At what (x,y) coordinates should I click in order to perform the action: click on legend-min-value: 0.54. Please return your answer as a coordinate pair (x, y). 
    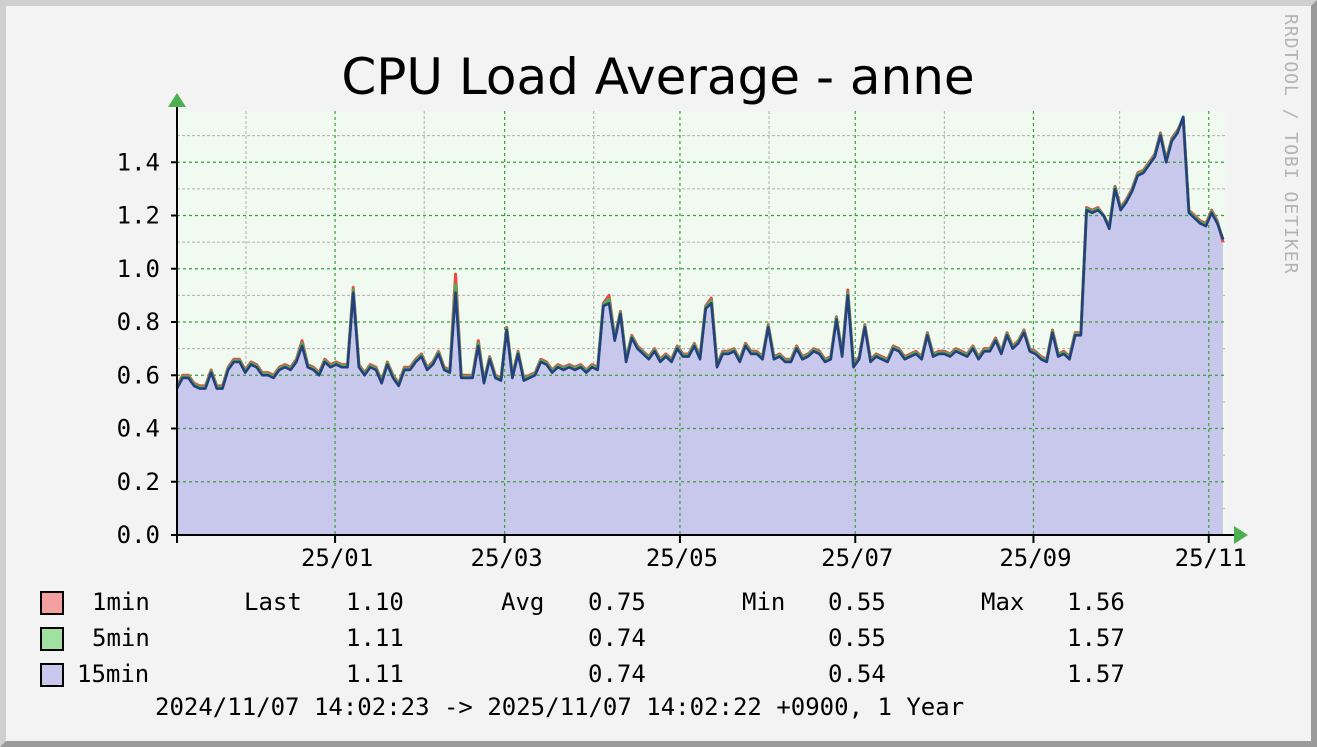
    Looking at the image, I should click on (857, 674).